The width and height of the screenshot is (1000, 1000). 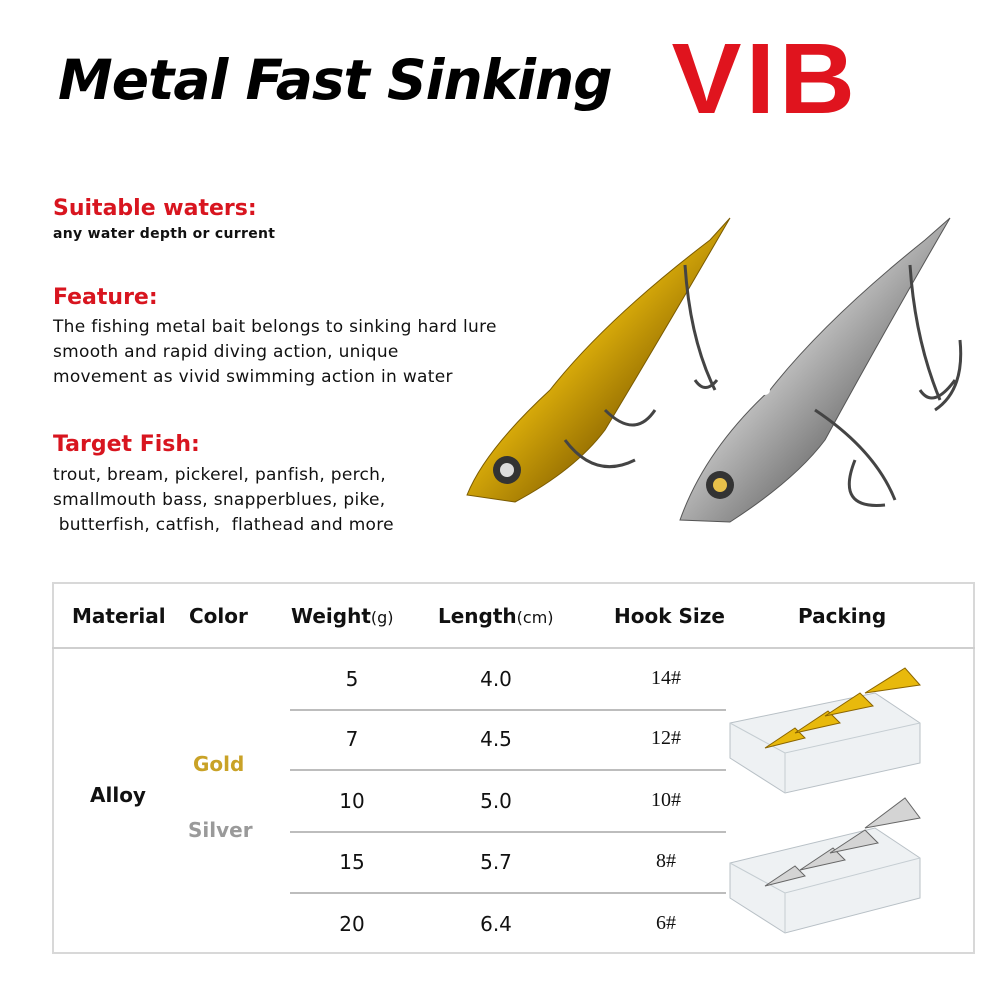 I want to click on feature-line: smooth and rapid diving action, unique, so click(x=226, y=352).